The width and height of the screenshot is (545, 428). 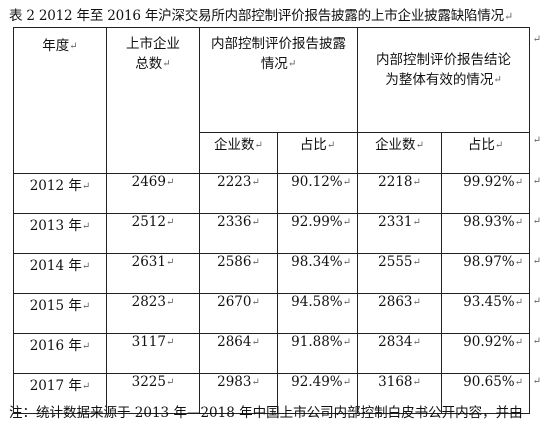 I want to click on eff-count-cell: 2555↵, so click(x=400, y=273).